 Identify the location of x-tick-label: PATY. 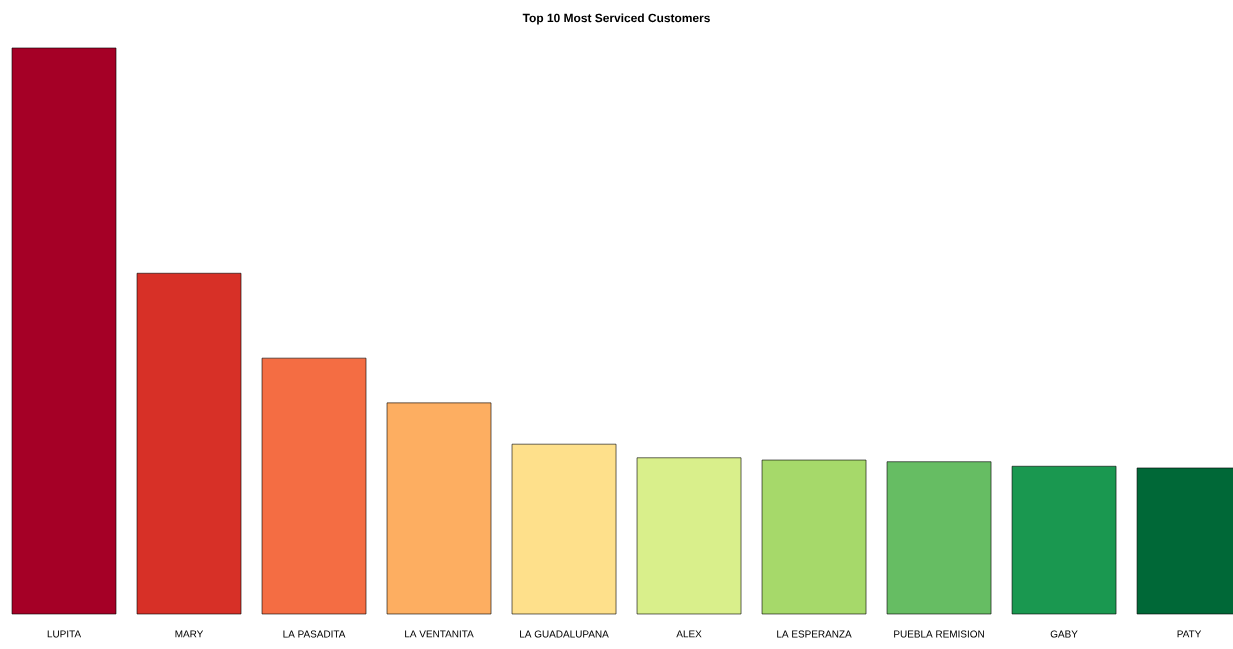
(1189, 634).